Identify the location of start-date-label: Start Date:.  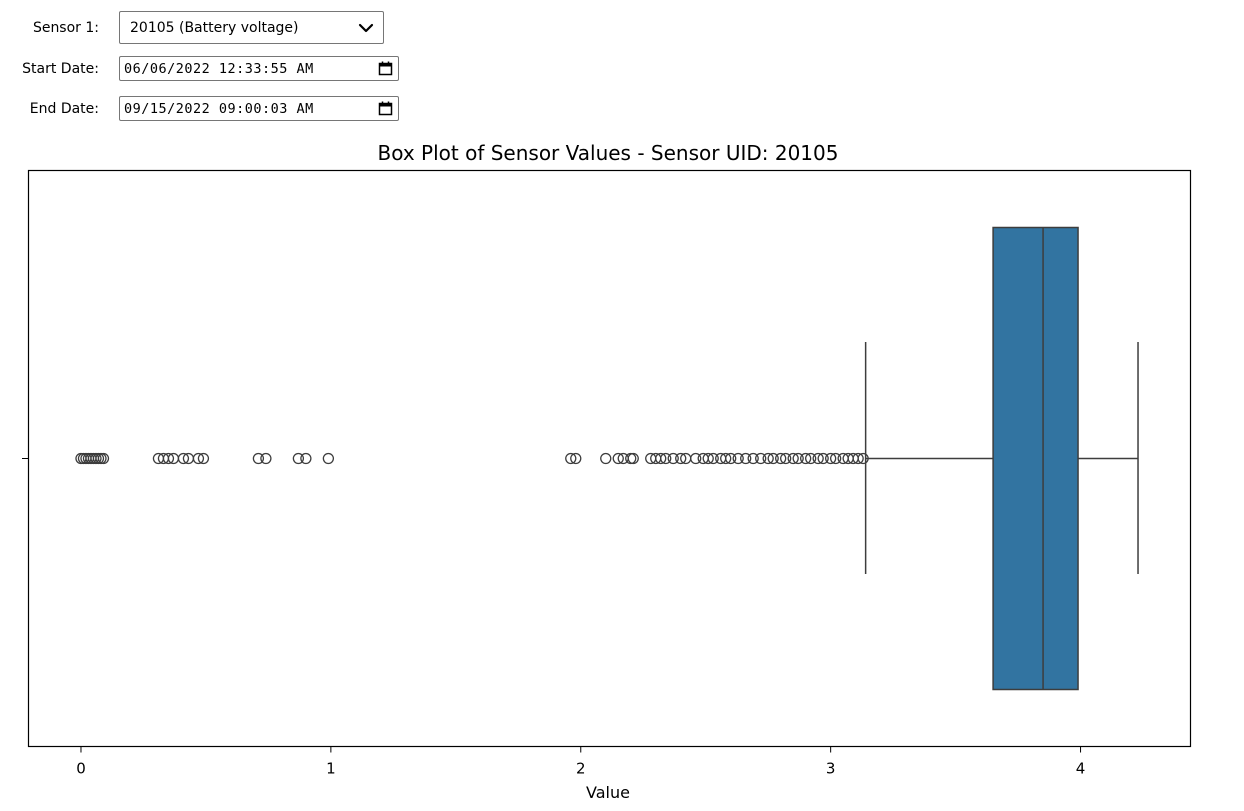
(60, 68).